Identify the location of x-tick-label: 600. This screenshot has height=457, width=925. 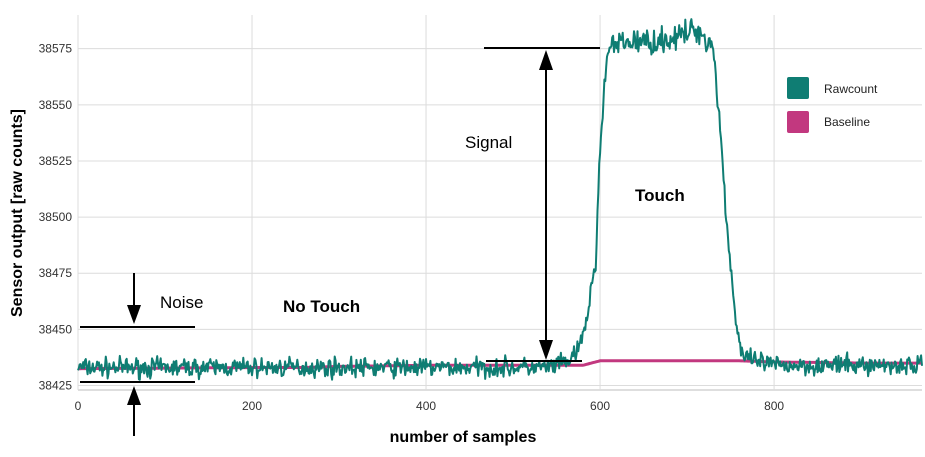
(600, 406).